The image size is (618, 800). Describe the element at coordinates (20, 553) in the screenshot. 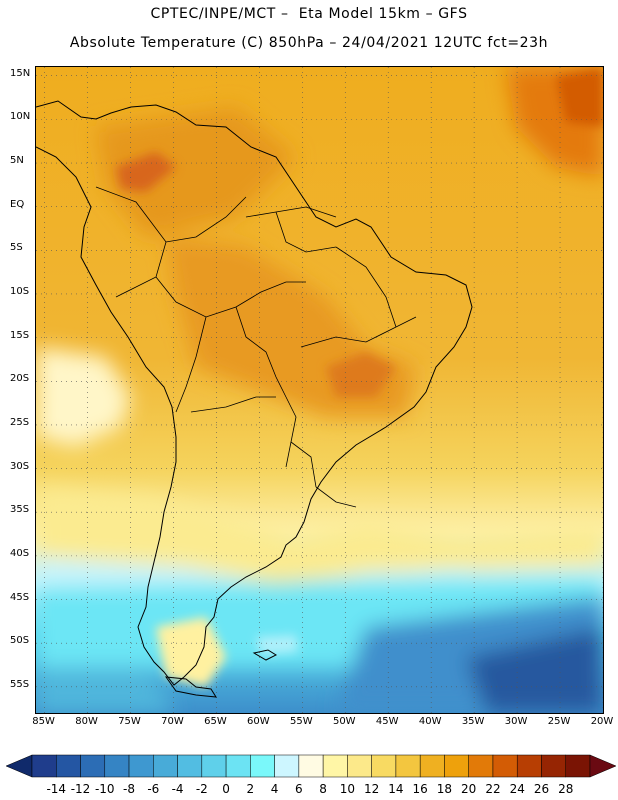

I see `latitude-label: 40S` at that location.